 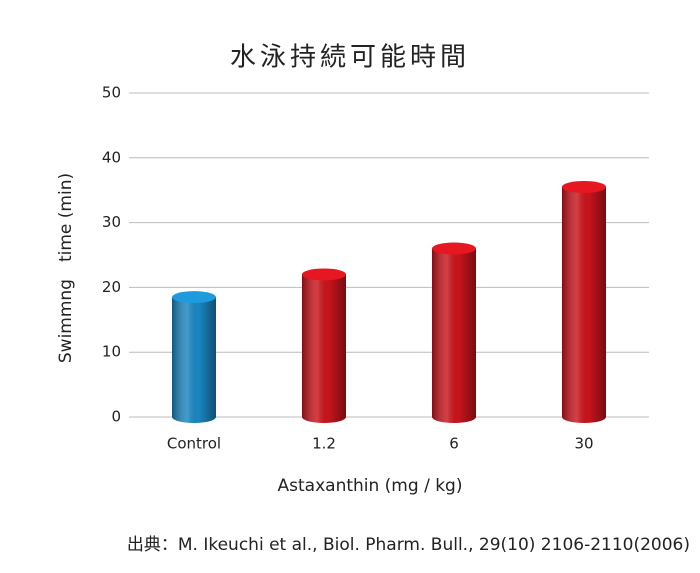 I want to click on y-tick-label: 10, so click(x=111, y=352).